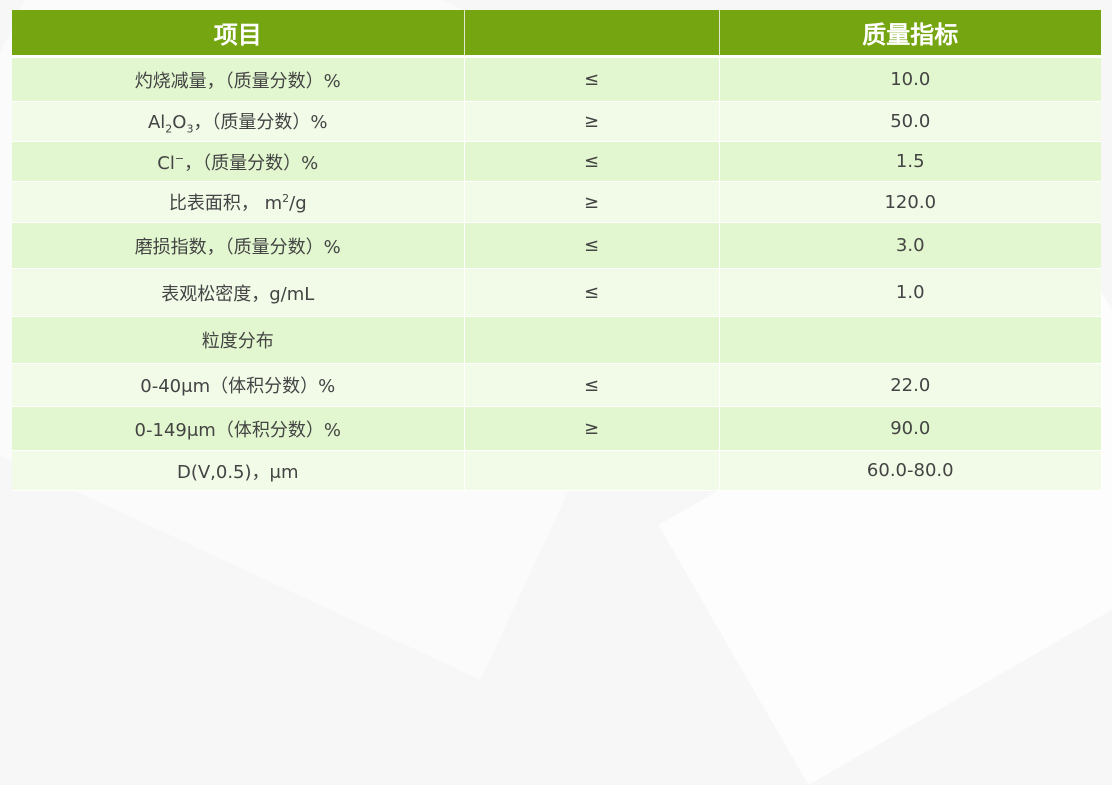  I want to click on table-row: 0-40μm（体积分数）% ≤ 22.0, so click(556, 385).